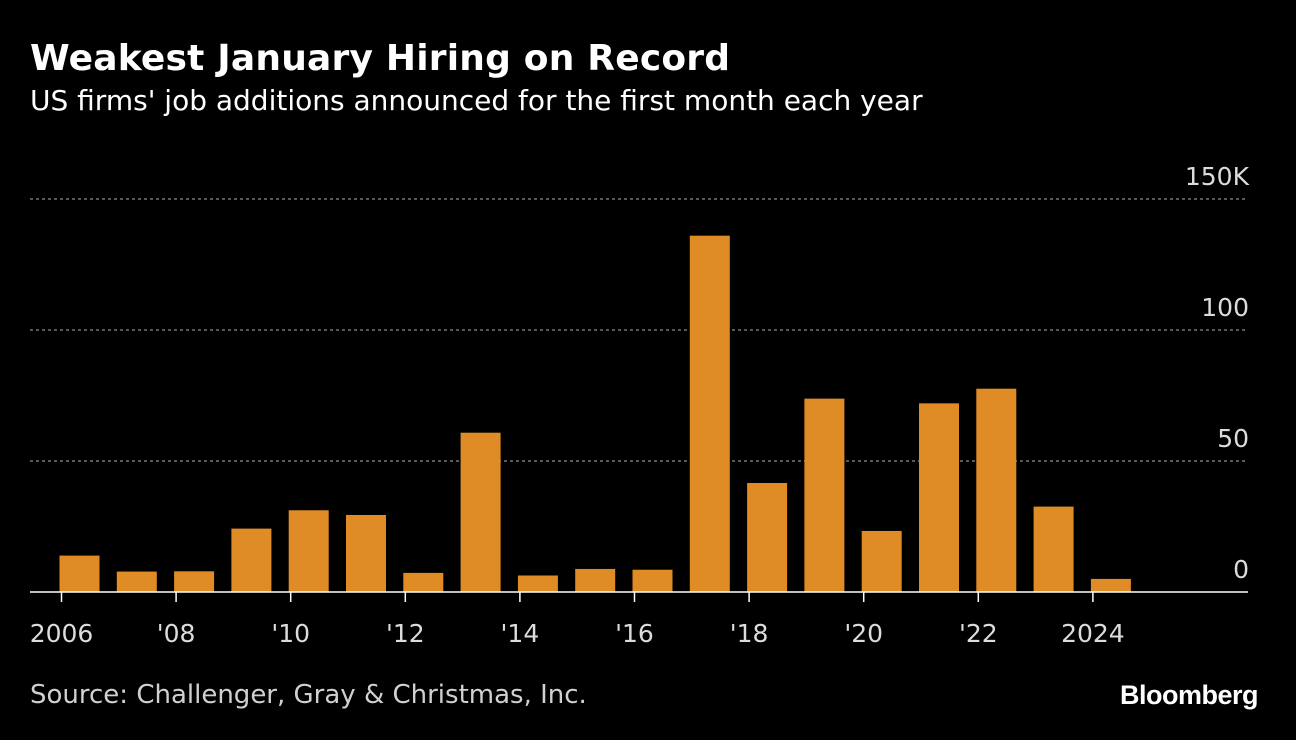 The width and height of the screenshot is (1296, 740). Describe the element at coordinates (1225, 307) in the screenshot. I see `y-tick-label-100: 100` at that location.